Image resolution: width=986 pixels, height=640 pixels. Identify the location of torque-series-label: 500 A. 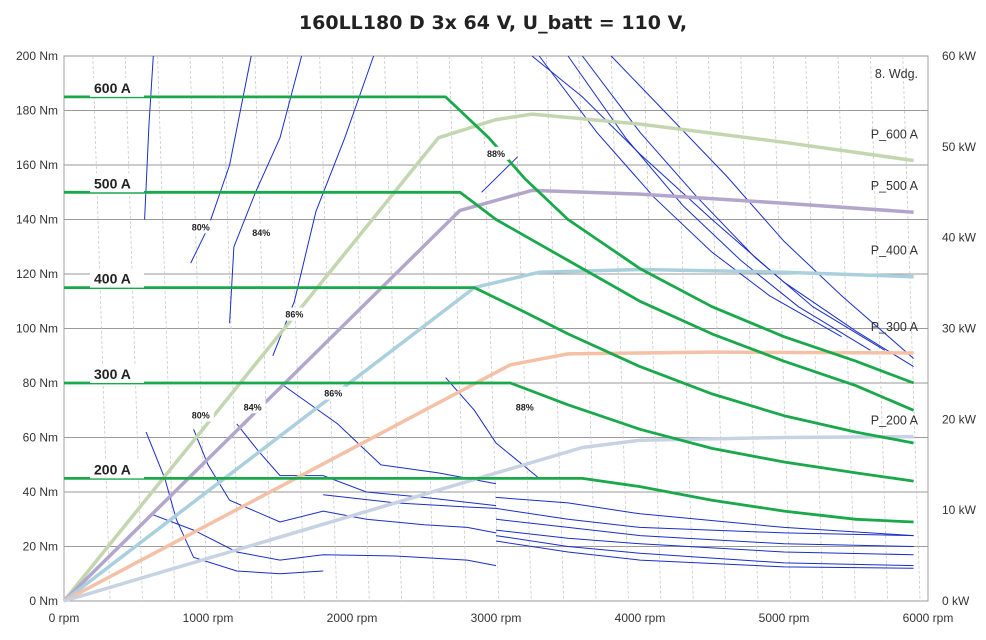
(112, 183).